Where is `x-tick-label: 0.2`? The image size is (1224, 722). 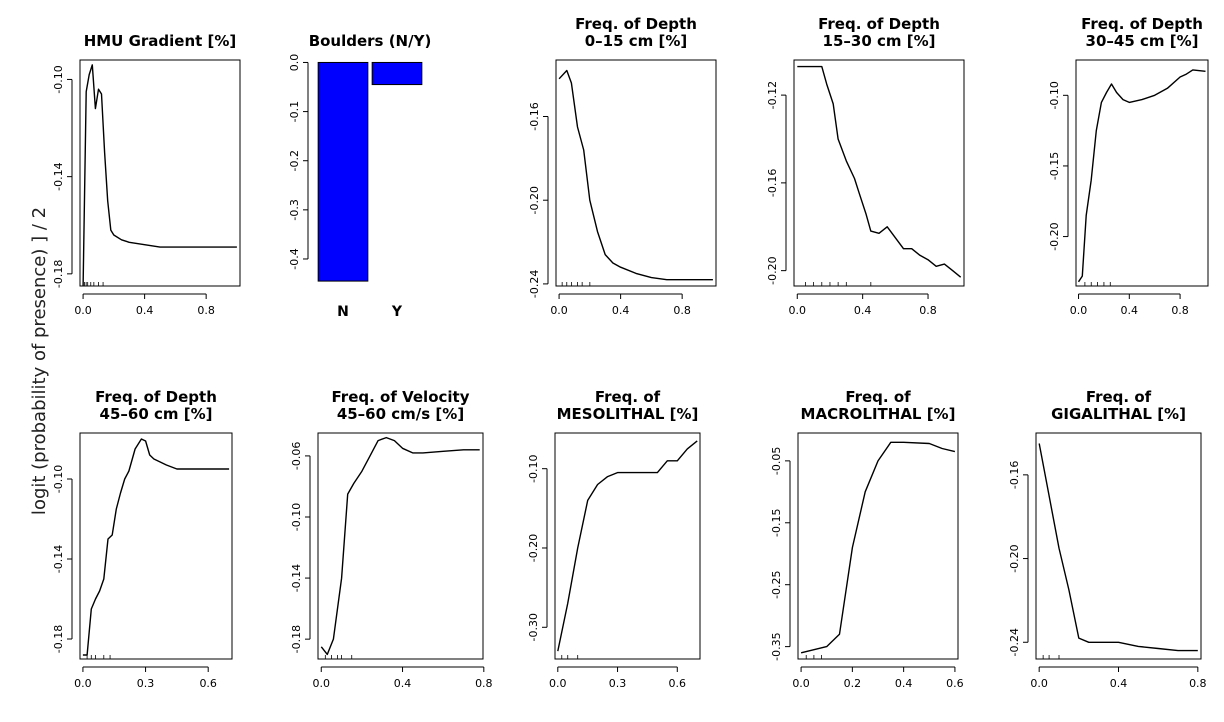 x-tick-label: 0.2 is located at coordinates (853, 683).